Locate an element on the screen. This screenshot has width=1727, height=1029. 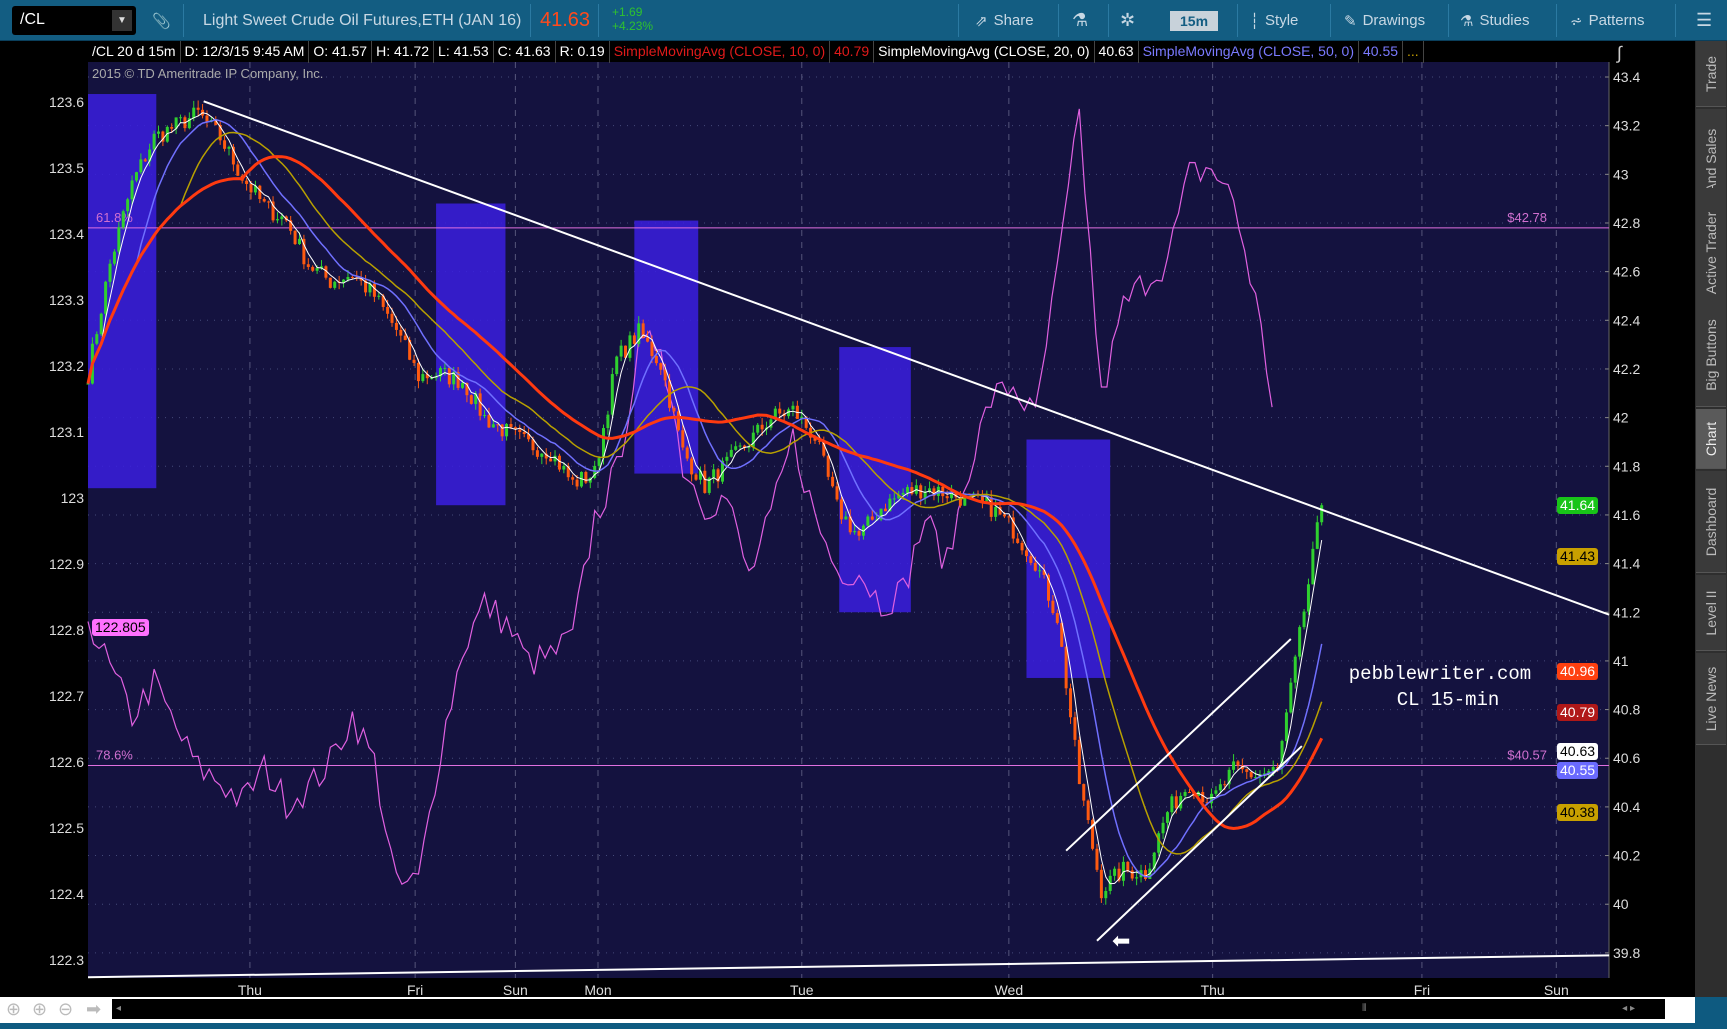
zoom-out-icon: ⊖ is located at coordinates (66, 1009).